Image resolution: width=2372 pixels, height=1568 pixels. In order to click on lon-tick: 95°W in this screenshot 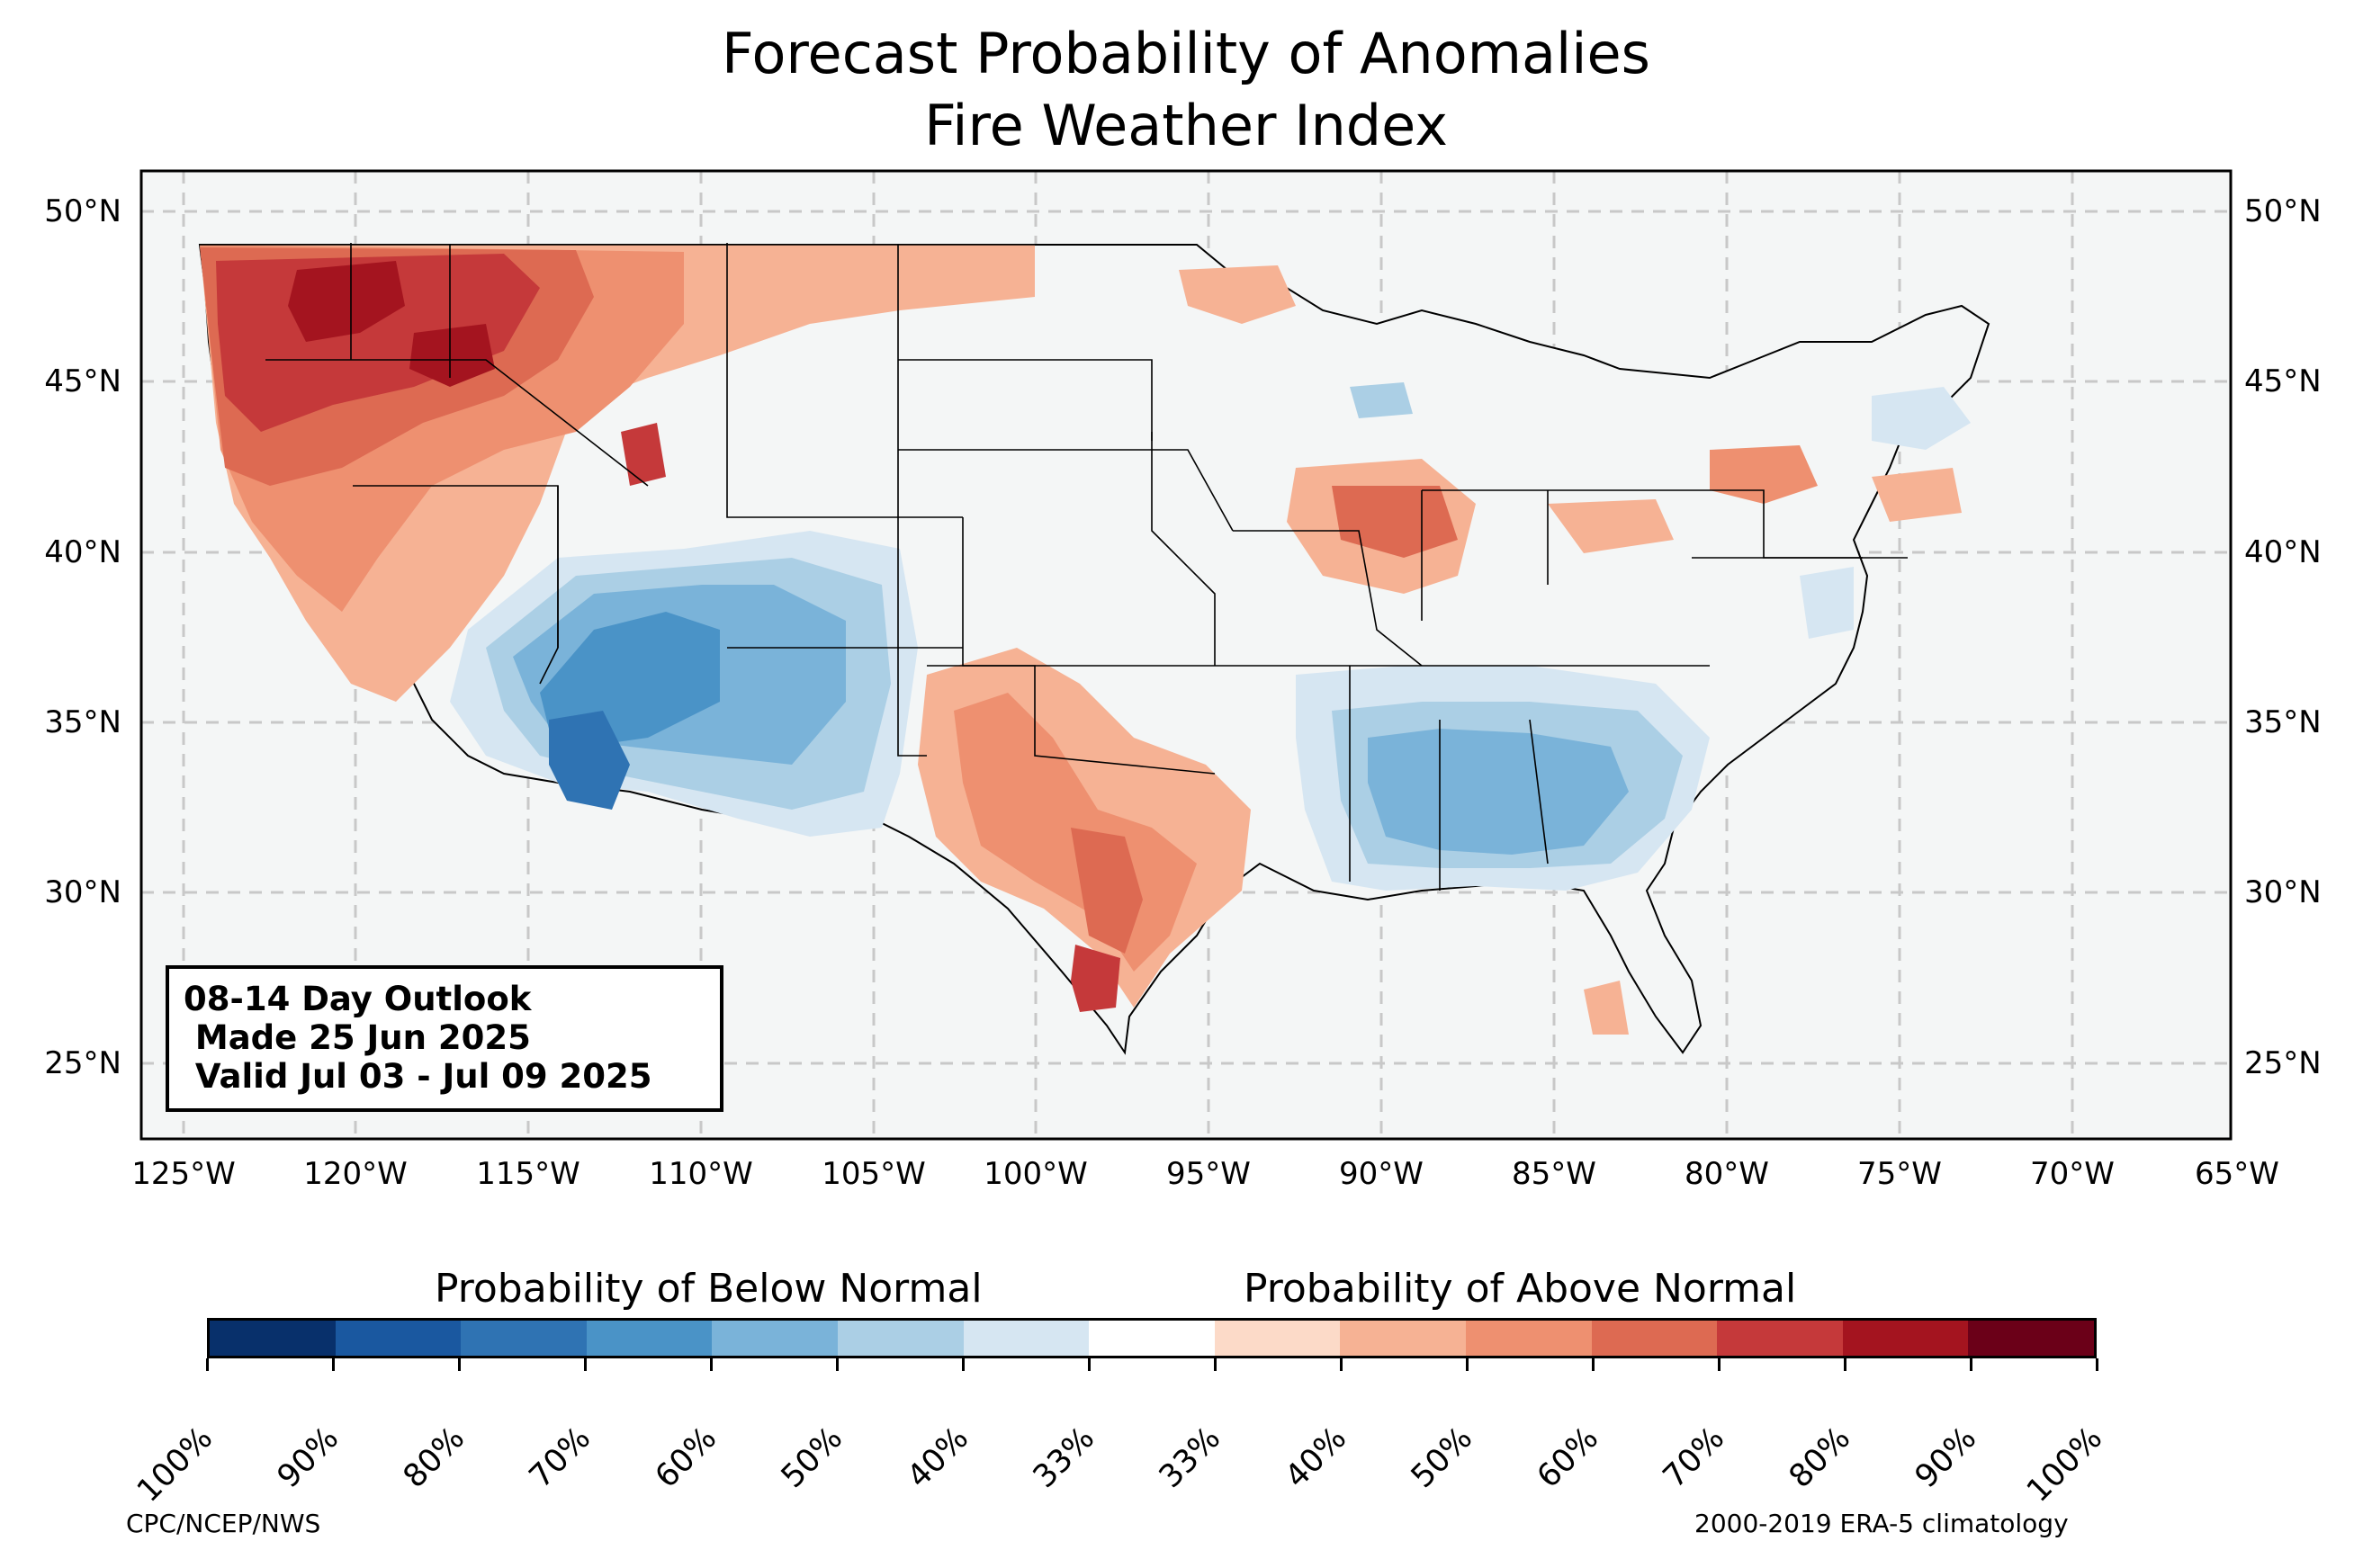, I will do `click(1208, 1174)`.